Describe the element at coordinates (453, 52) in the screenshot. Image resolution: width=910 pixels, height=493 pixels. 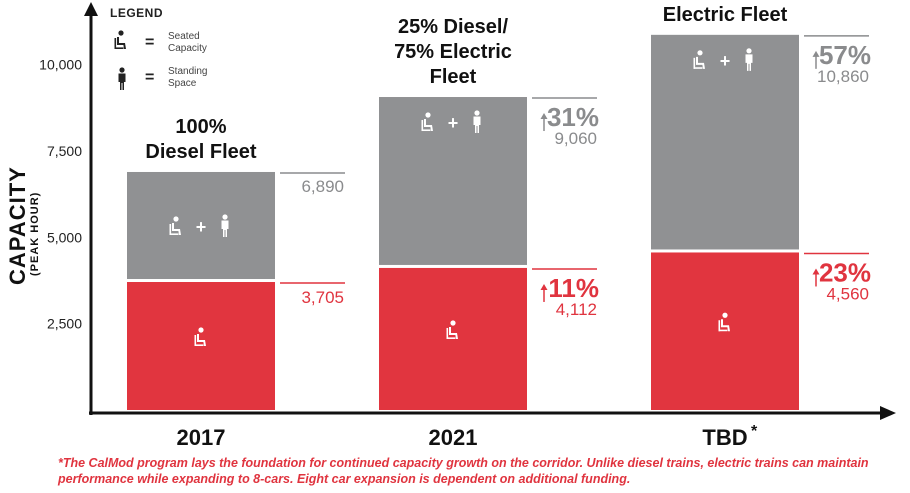
I see `bar-title-line: 75% Electric` at that location.